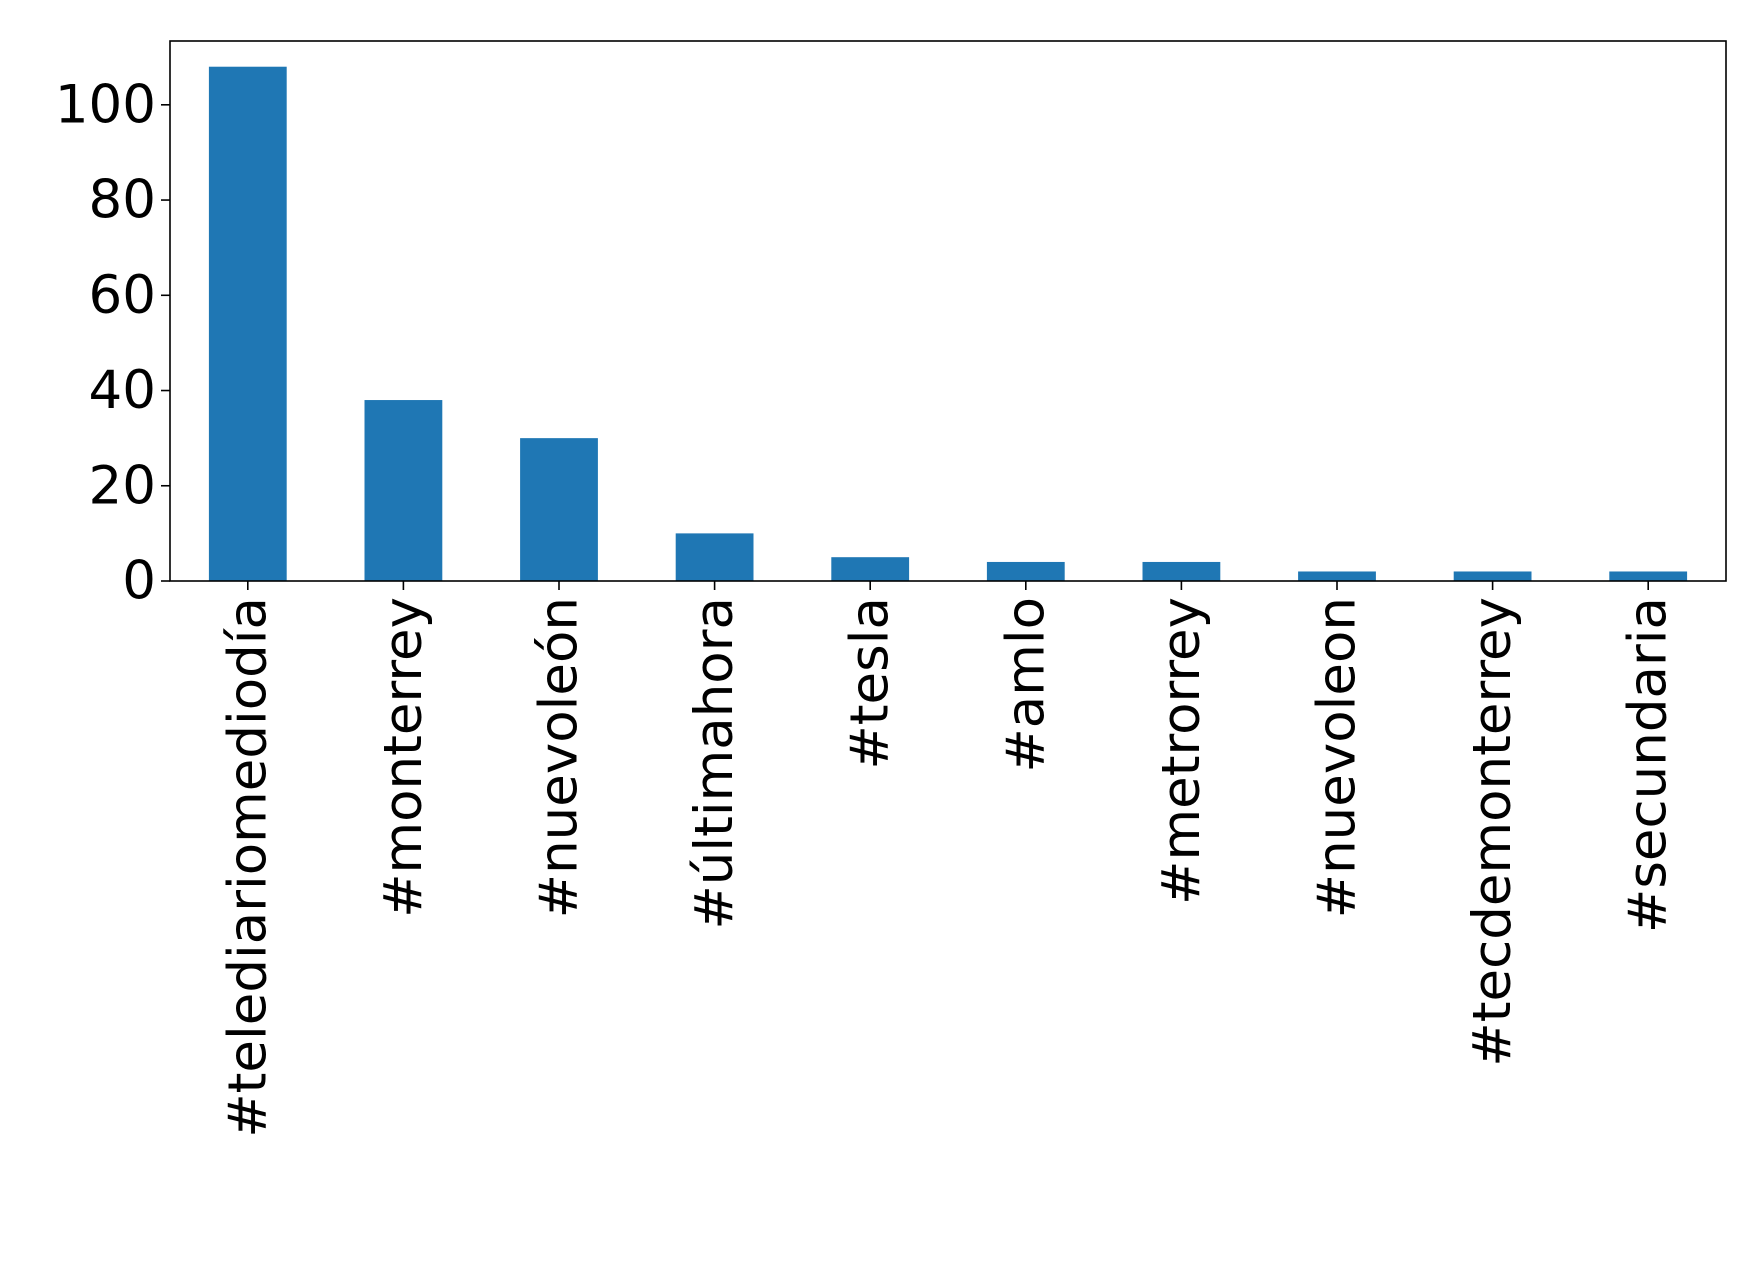 The height and width of the screenshot is (1266, 1758). What do you see at coordinates (1337, 757) in the screenshot?
I see `x-tick-label: #nuevoleon` at bounding box center [1337, 757].